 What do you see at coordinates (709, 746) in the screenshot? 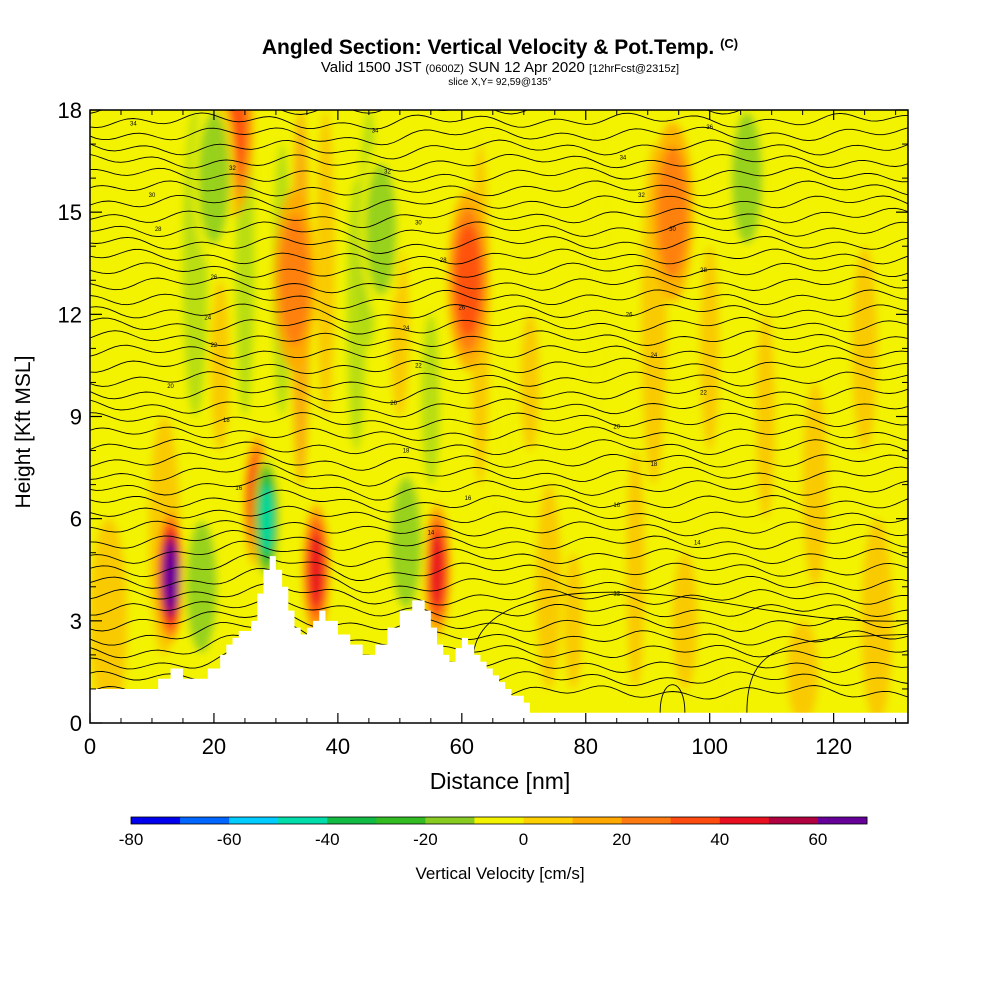
I see `x-tick-label: 100` at bounding box center [709, 746].